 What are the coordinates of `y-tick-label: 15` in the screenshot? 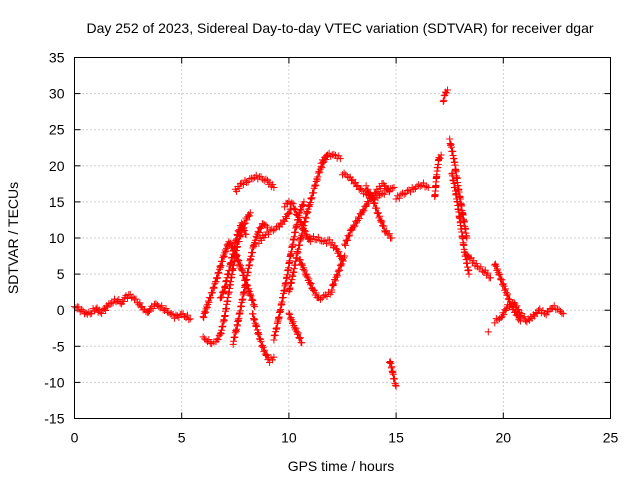 It's located at (57, 202).